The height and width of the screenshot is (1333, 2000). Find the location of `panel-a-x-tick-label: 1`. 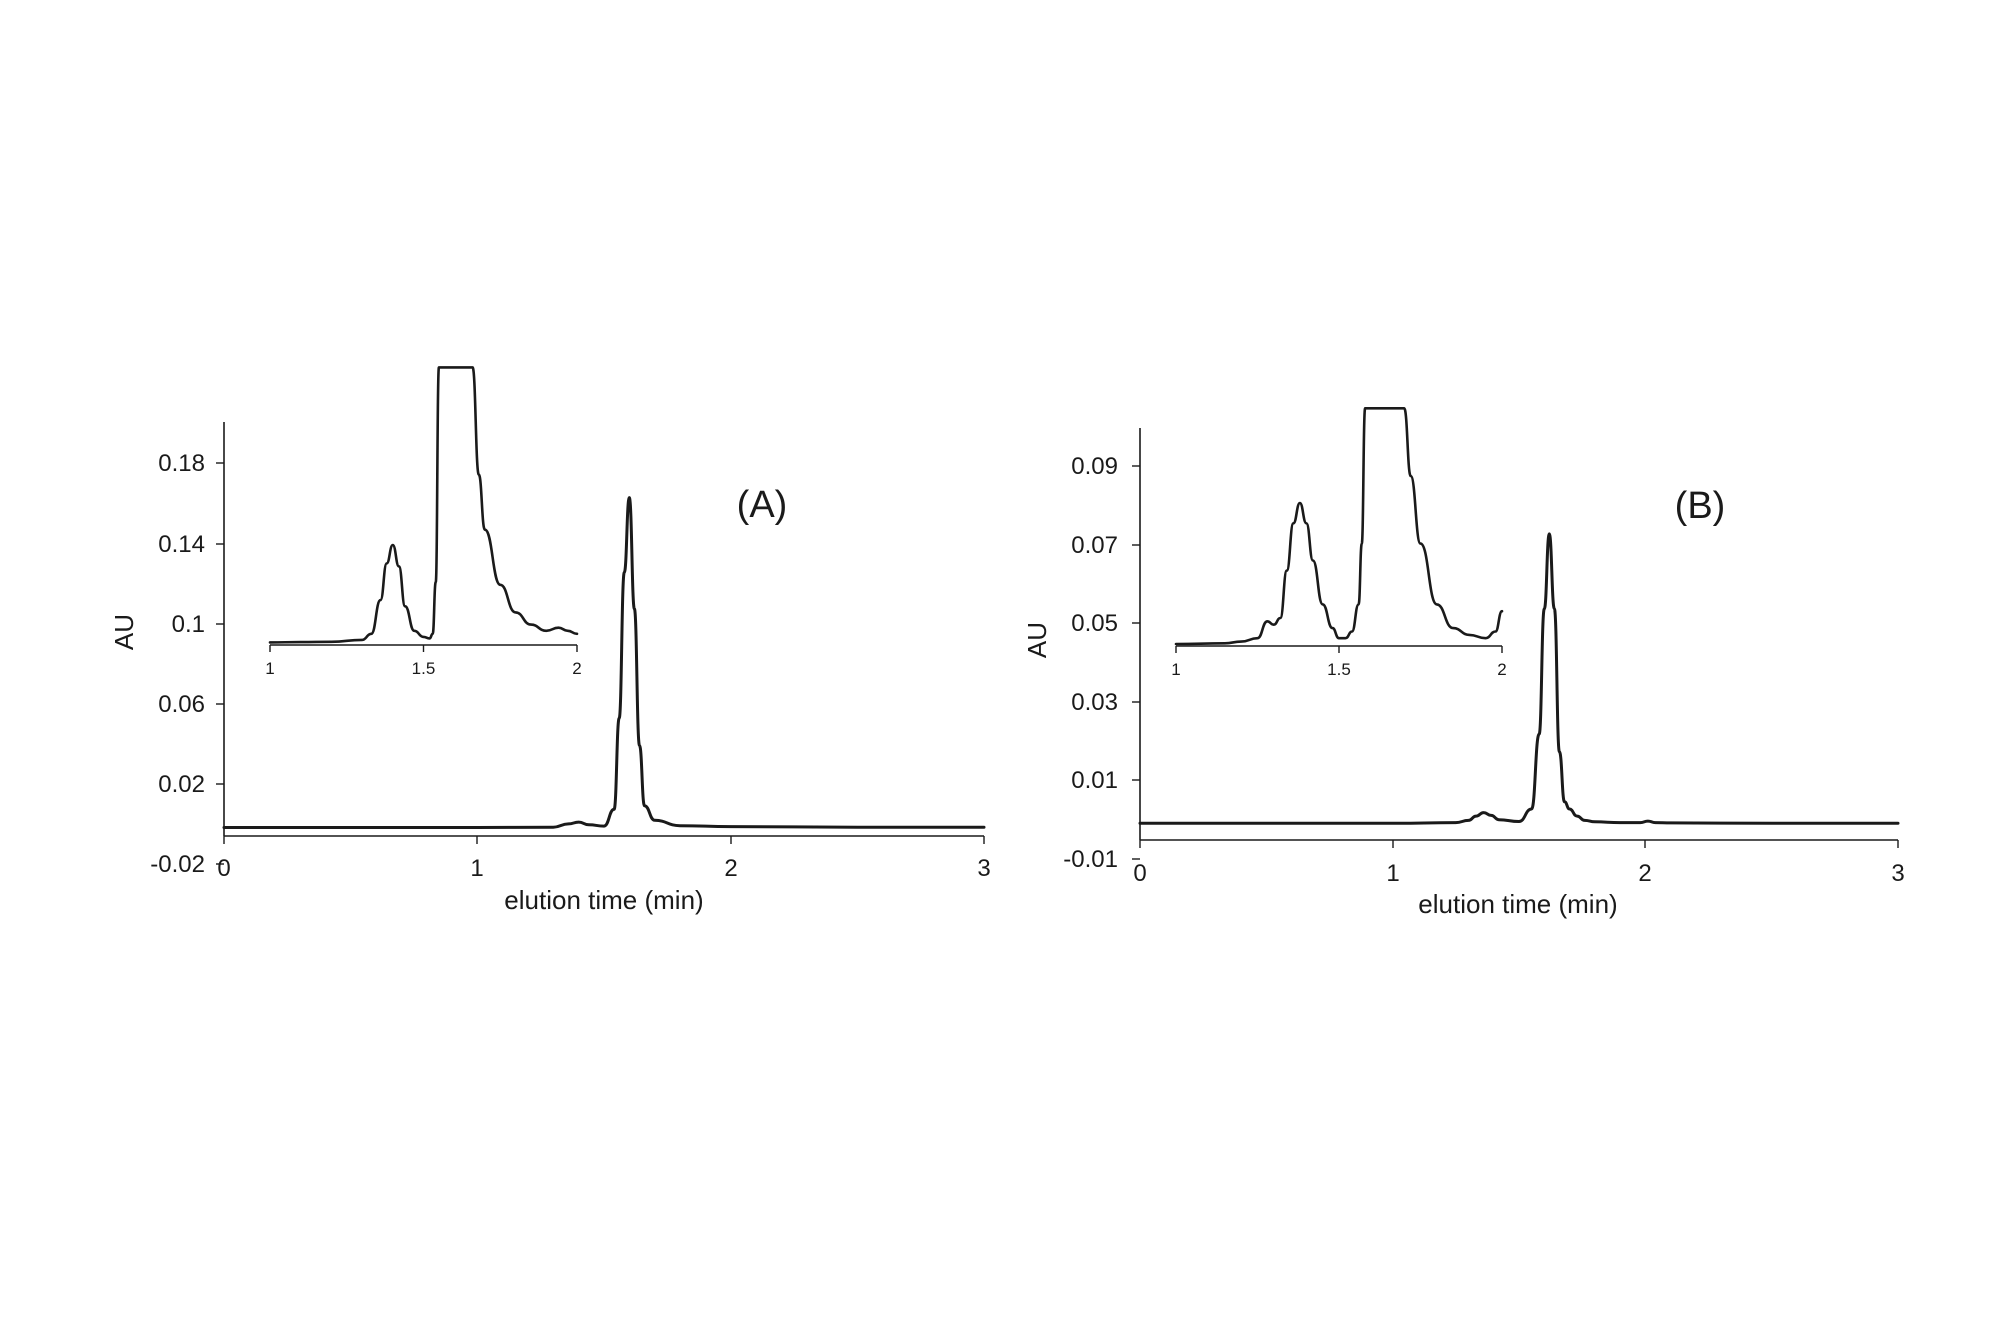

panel-a-x-tick-label: 1 is located at coordinates (476, 868).